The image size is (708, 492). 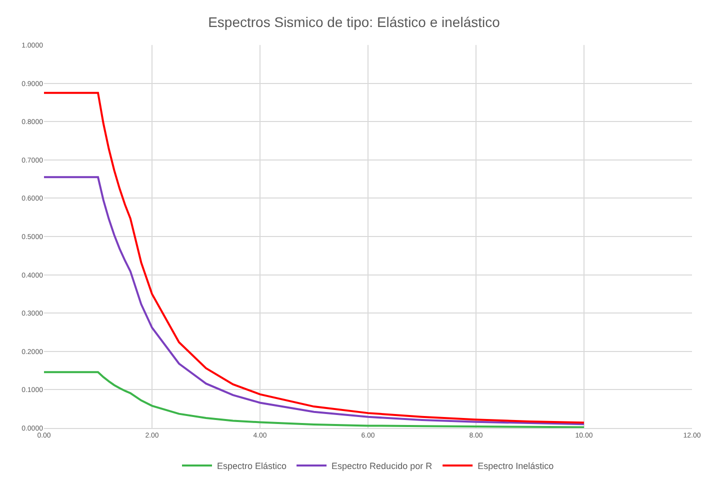 I want to click on line-series, so click(x=314, y=399).